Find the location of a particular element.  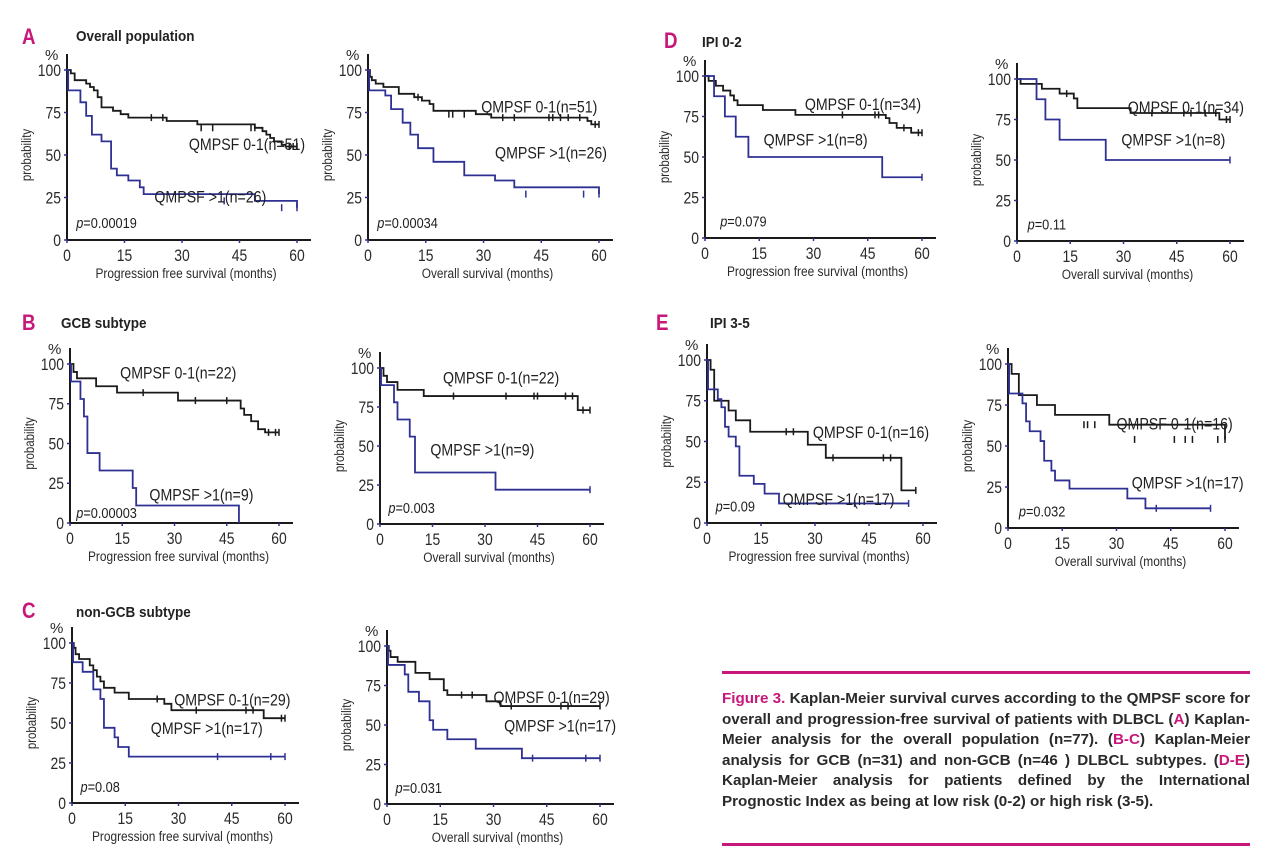

caption-panel-ref: B-C is located at coordinates (1126, 740).